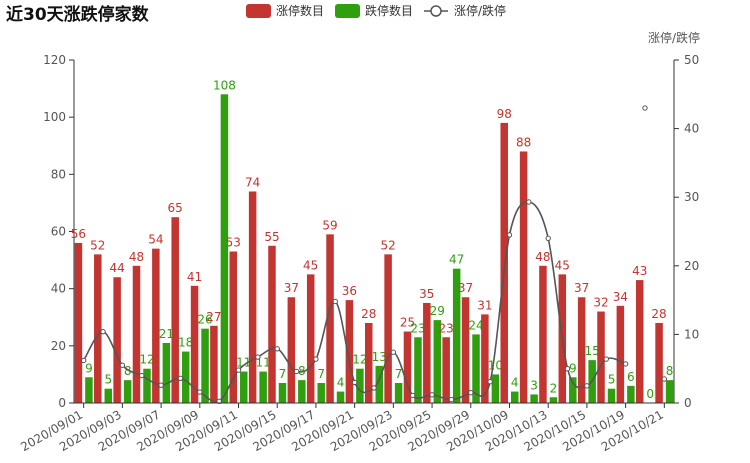 This screenshot has width=750, height=463. I want to click on bar-label-limit-down: 3, so click(534, 385).